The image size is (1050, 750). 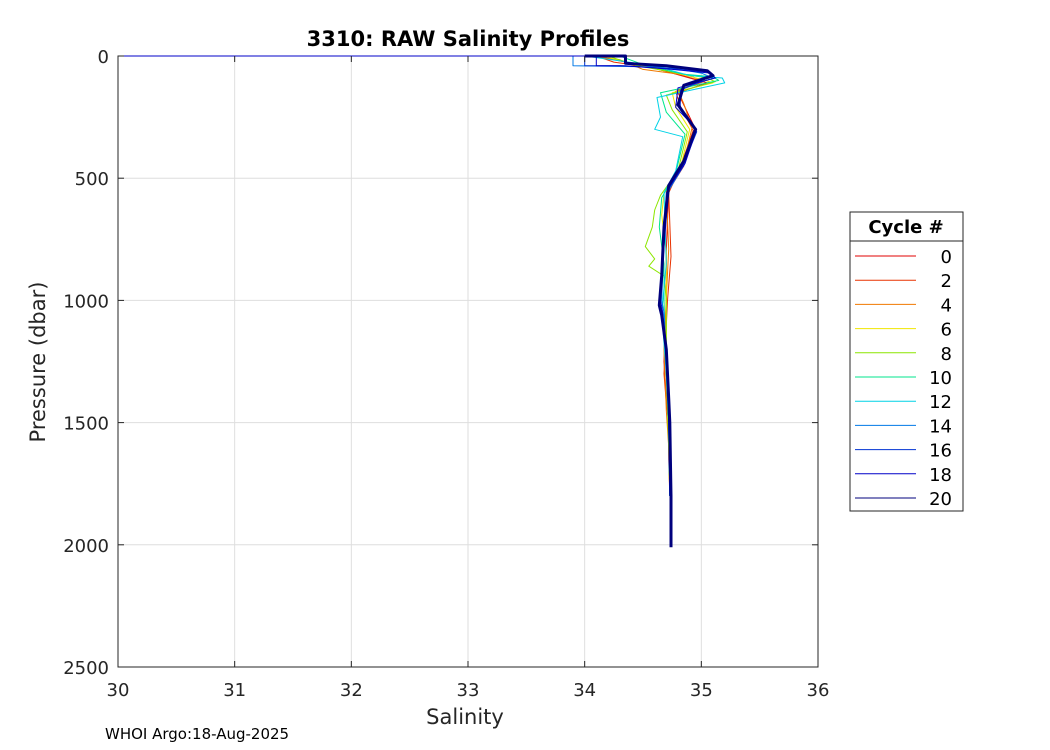 What do you see at coordinates (946, 354) in the screenshot?
I see `legend-label: 8` at bounding box center [946, 354].